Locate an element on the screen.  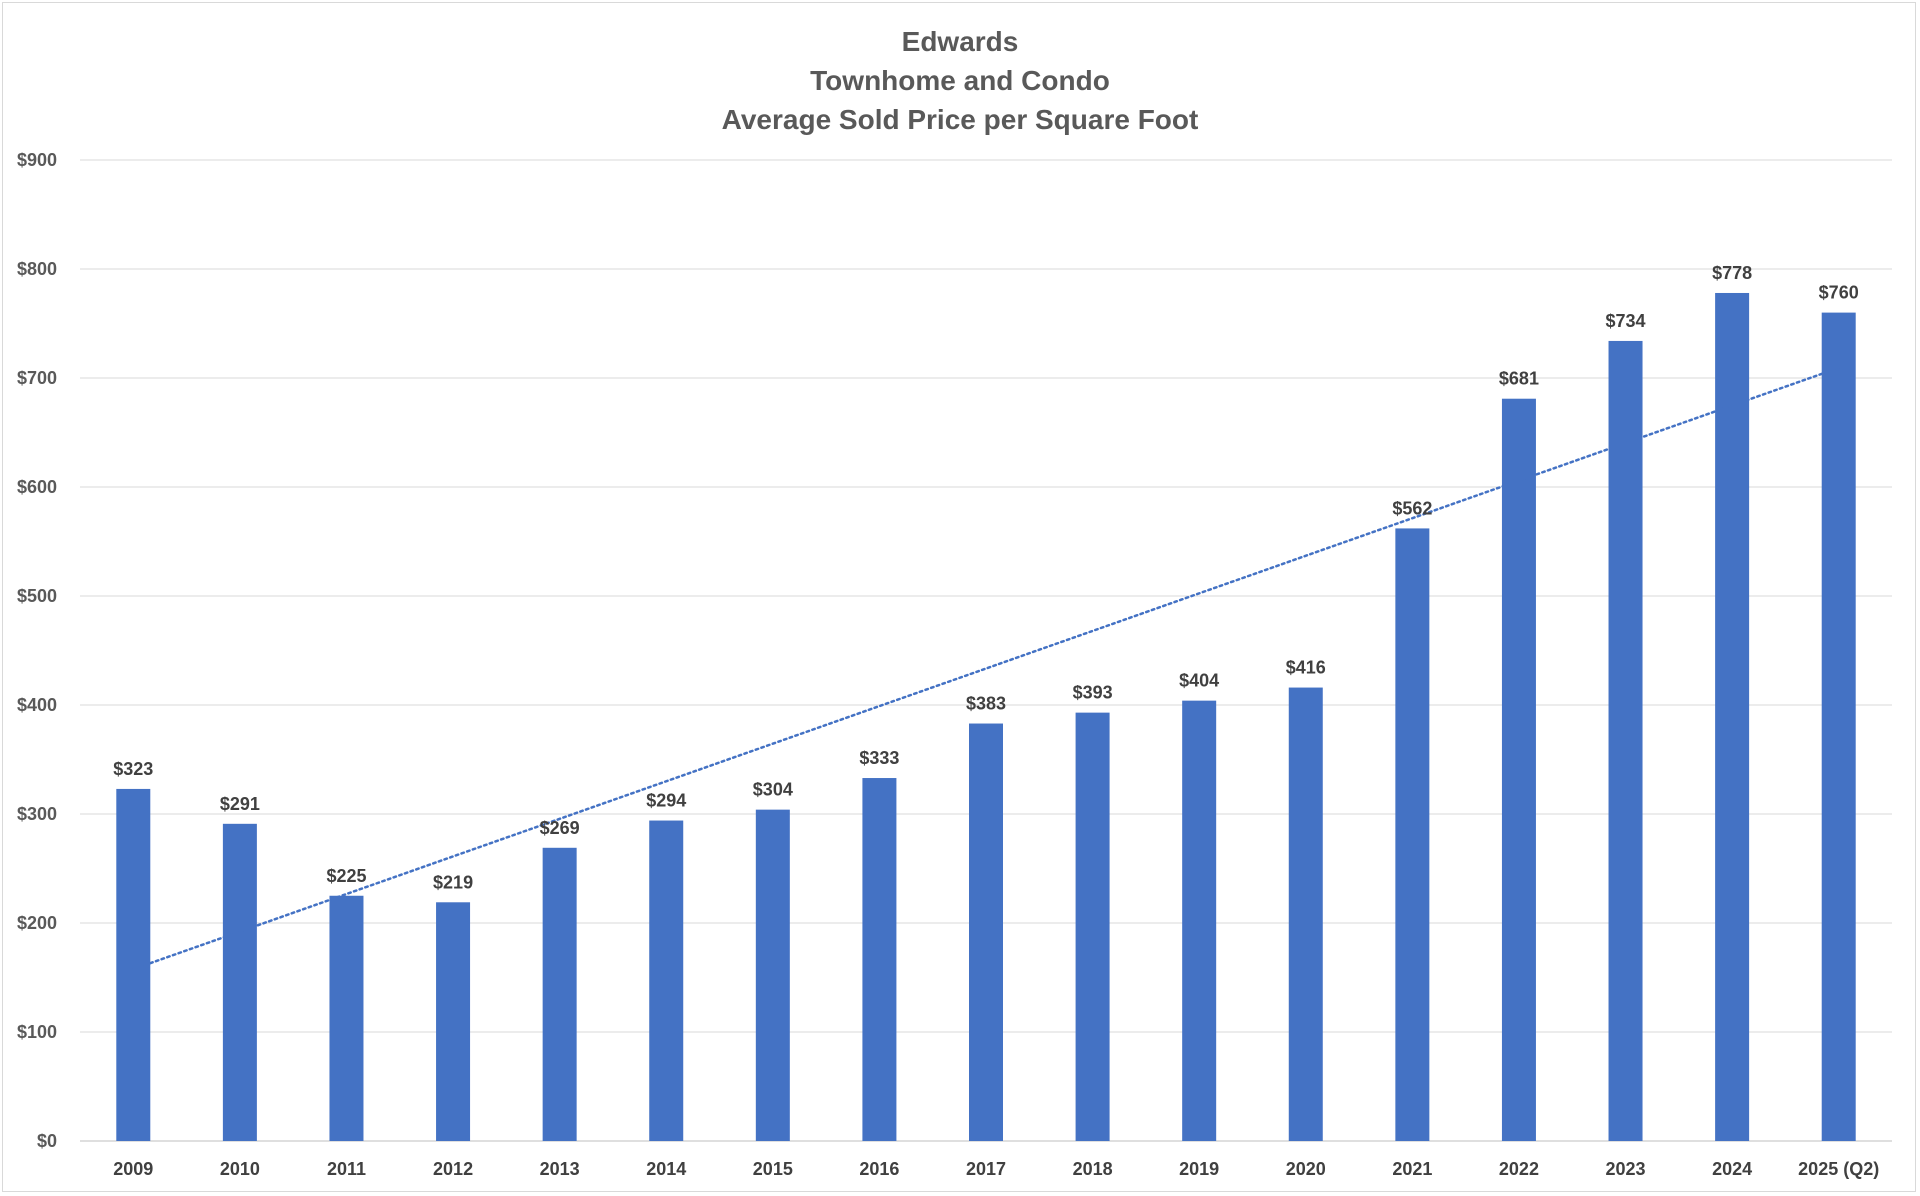
x-tick-label: 2024 is located at coordinates (1732, 1169).